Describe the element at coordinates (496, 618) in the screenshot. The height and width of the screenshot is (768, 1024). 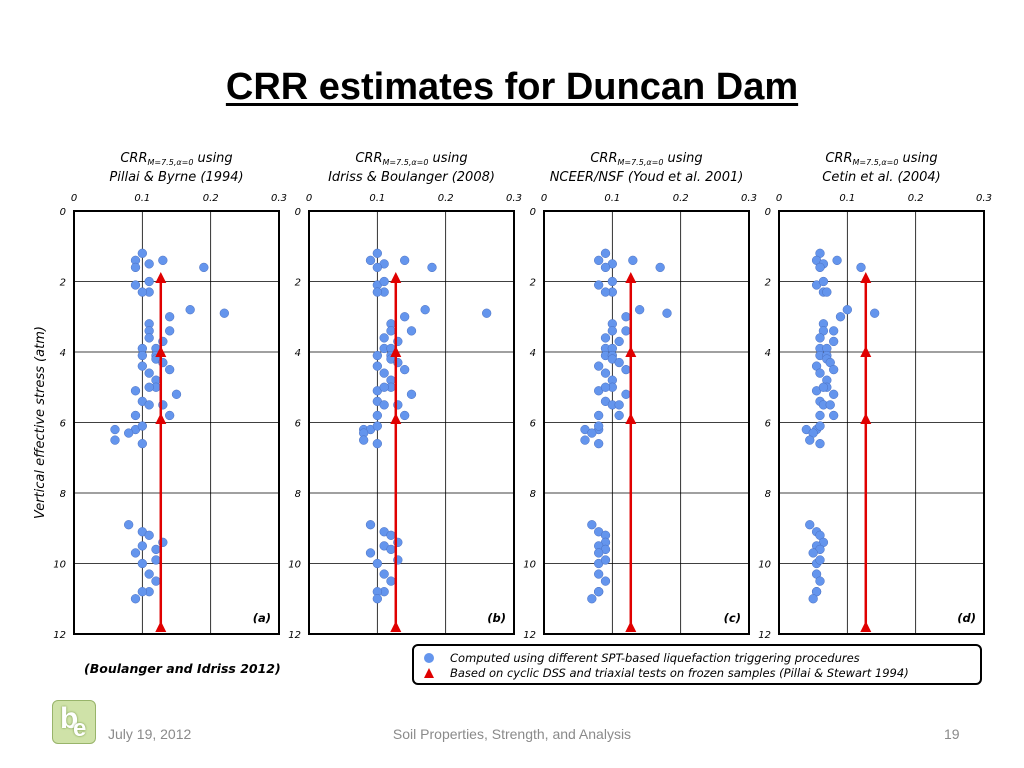
I see `panel-label: (b)` at that location.